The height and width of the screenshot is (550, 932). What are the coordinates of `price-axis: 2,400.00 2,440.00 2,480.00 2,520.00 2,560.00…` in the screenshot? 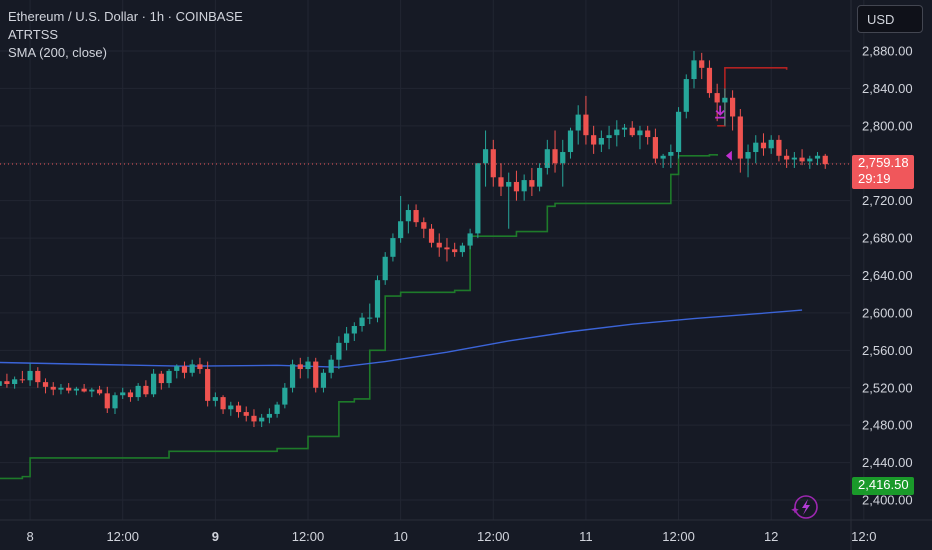 It's located at (881, 275).